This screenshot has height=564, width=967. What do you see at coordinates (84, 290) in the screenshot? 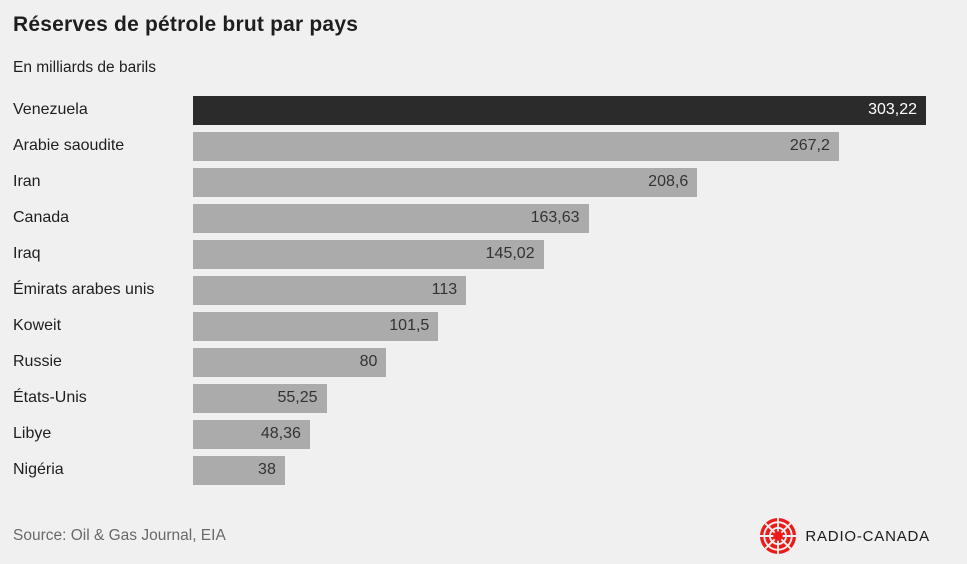
I see `bar-label: Émirats arabes unis` at bounding box center [84, 290].